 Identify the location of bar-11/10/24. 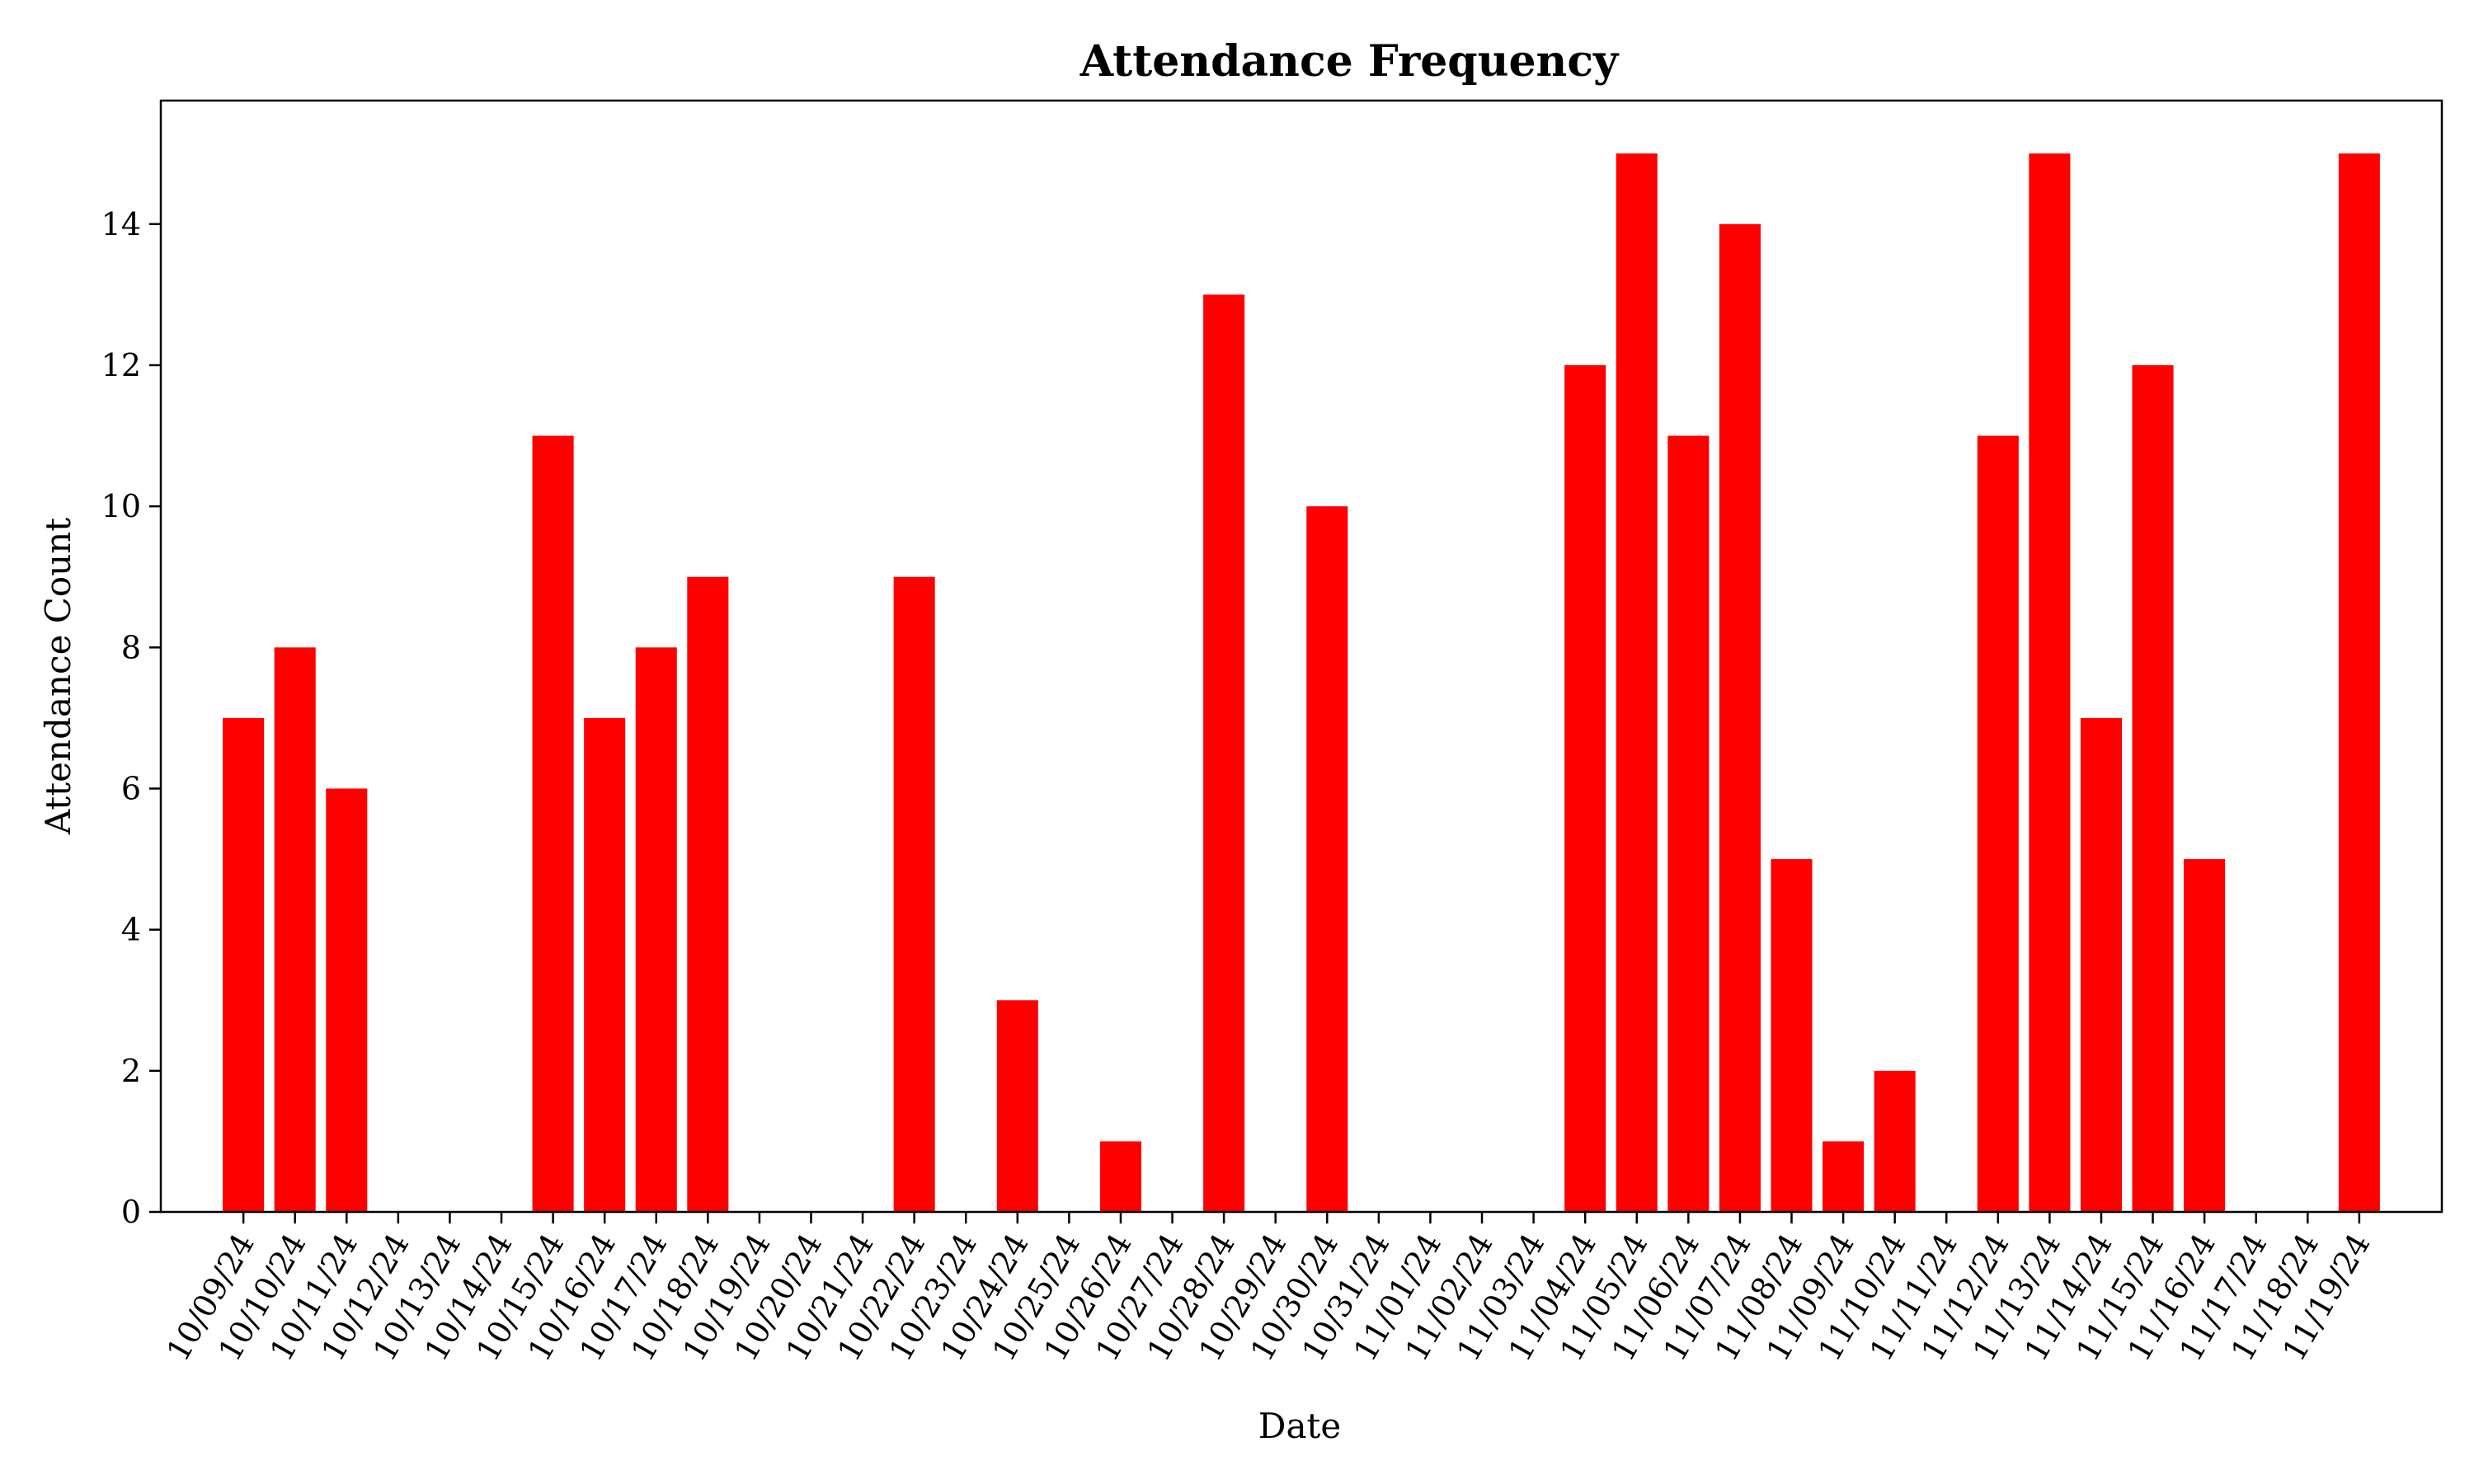
(1895, 1141).